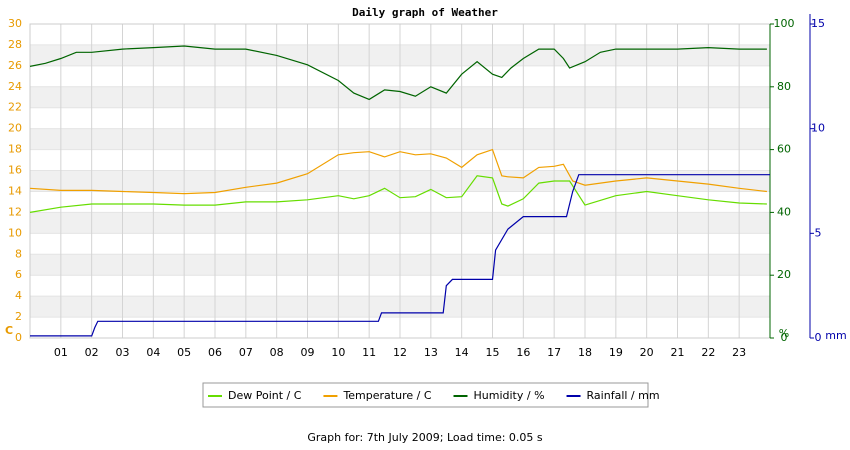 The width and height of the screenshot is (850, 450). I want to click on y2-tick-label: 40, so click(784, 211).